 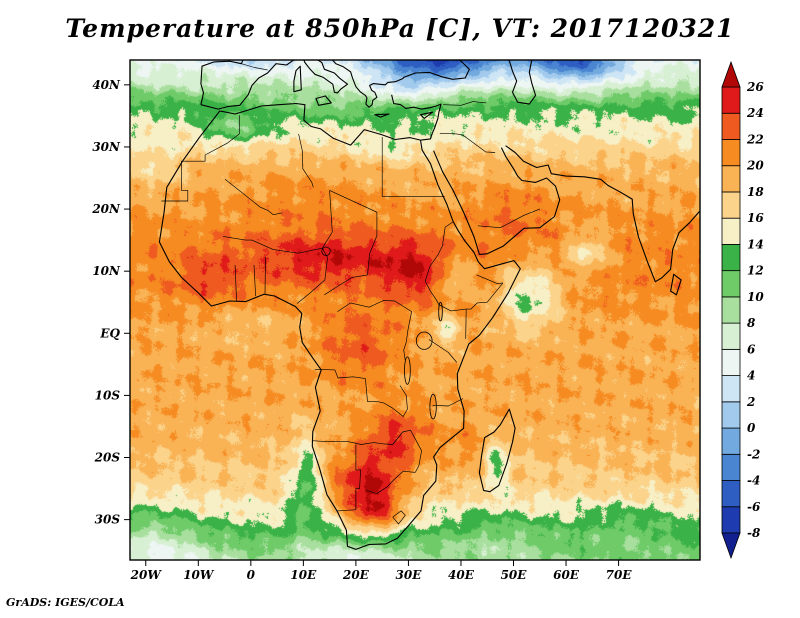 I want to click on colorbar-arrow-bottom, so click(x=731, y=546).